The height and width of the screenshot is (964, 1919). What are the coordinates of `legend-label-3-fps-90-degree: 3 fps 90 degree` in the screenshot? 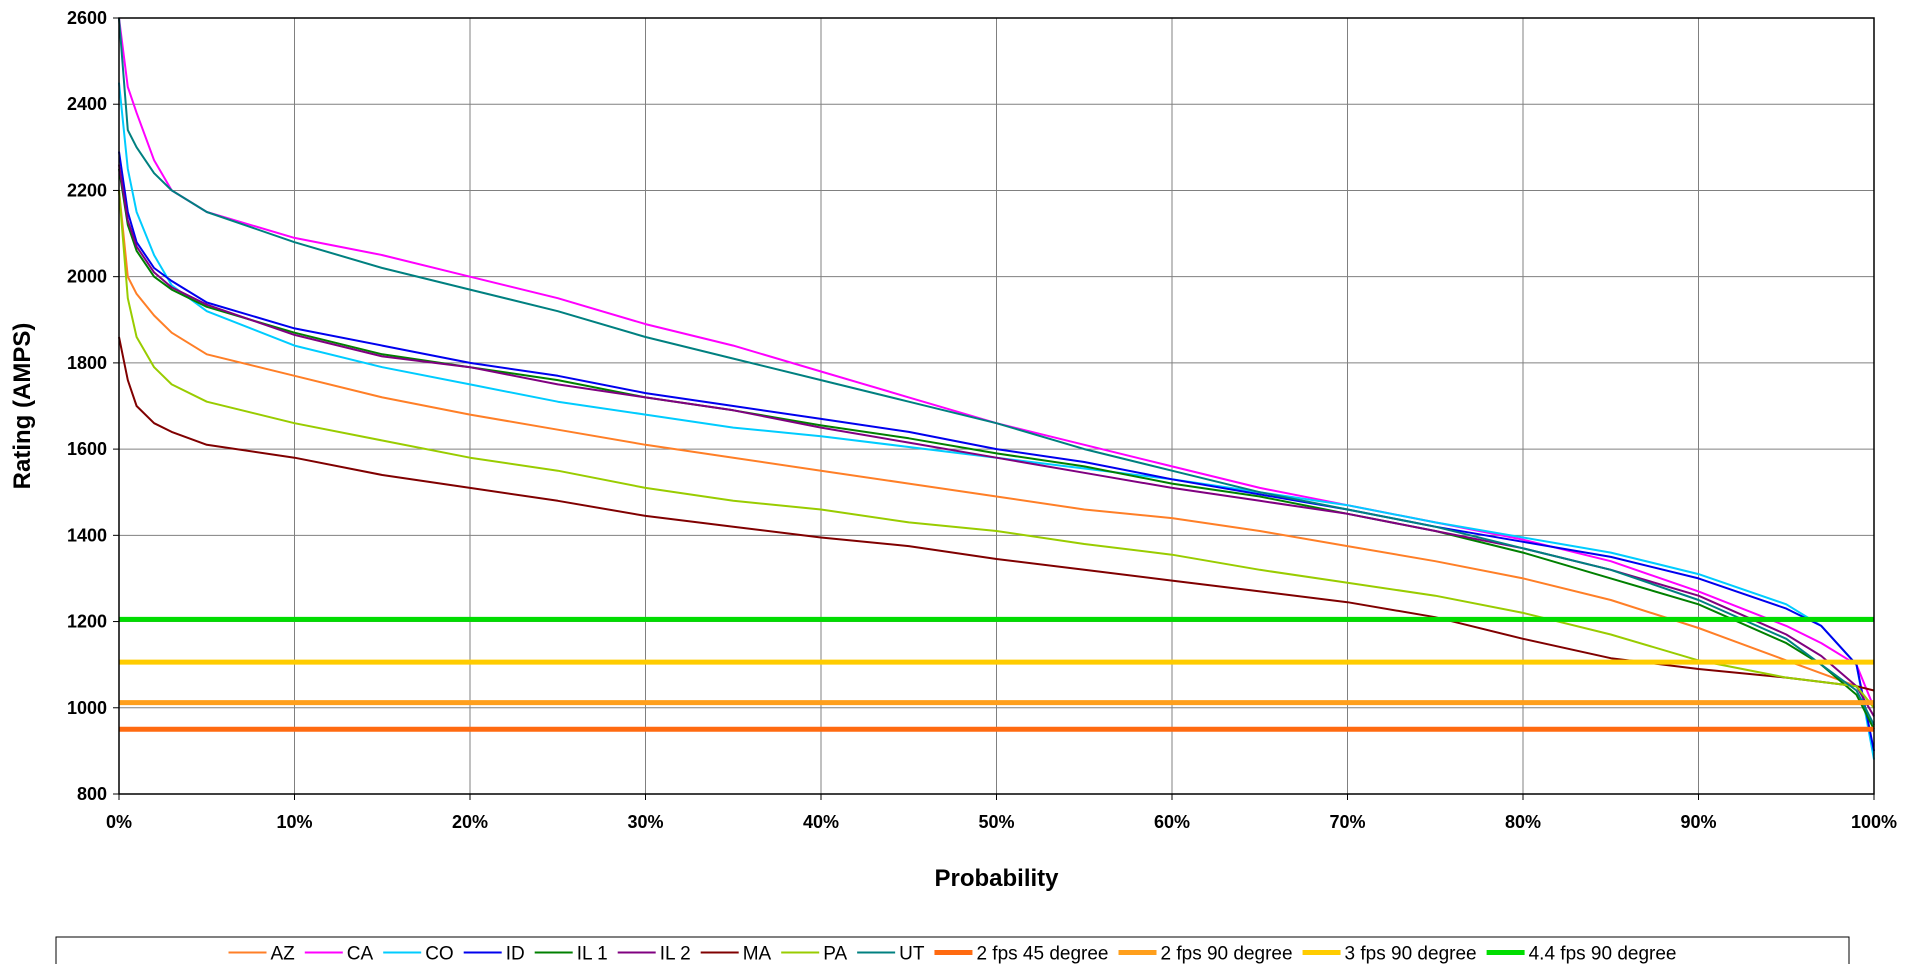 It's located at (1411, 954).